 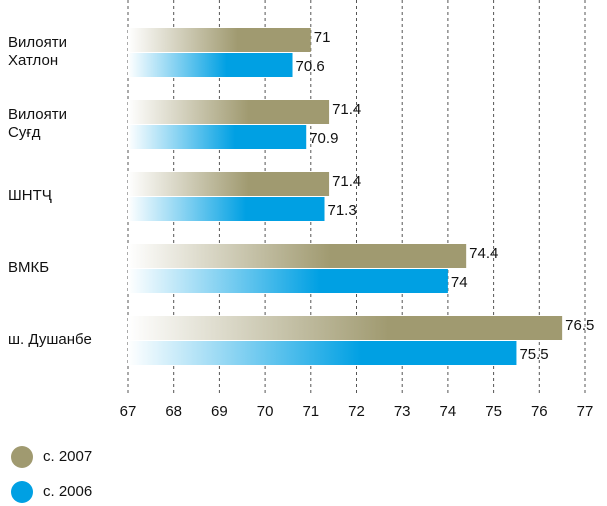 What do you see at coordinates (265, 411) in the screenshot?
I see `x-tick-label: 70` at bounding box center [265, 411].